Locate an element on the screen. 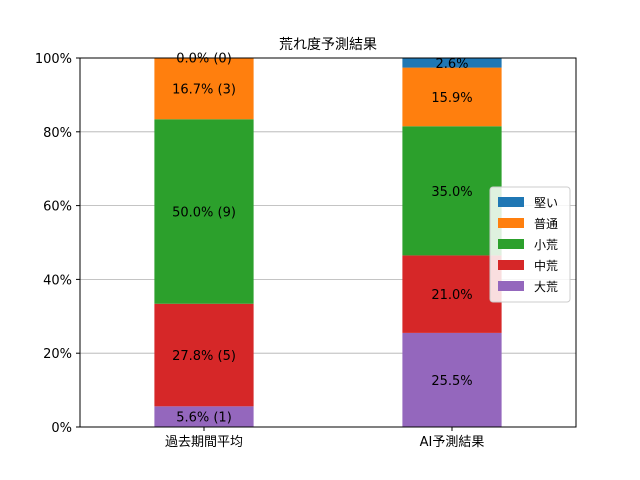 Image resolution: width=640 pixels, height=480 pixels. x-tick-label: 過去期間平均 is located at coordinates (204, 442).